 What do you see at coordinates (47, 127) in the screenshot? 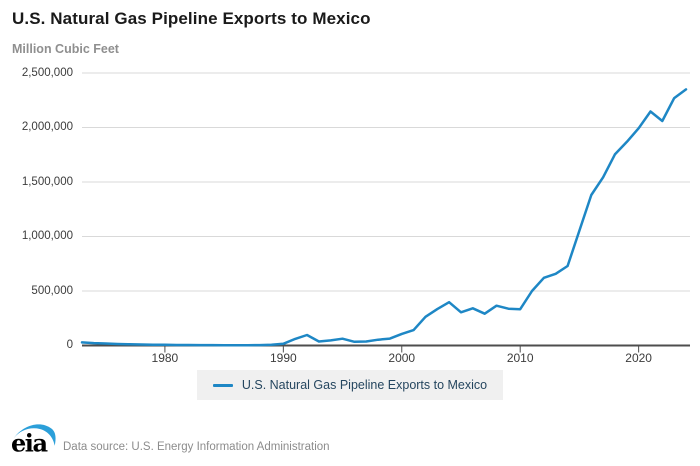
I see `y-tick-label: 2,000,000` at bounding box center [47, 127].